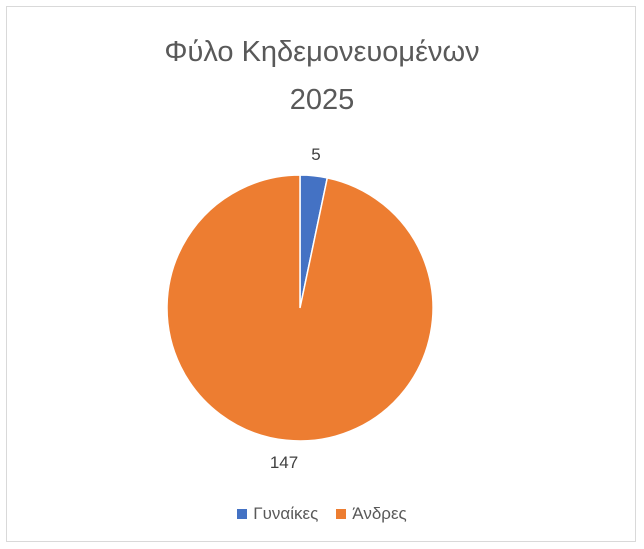 The height and width of the screenshot is (549, 644). I want to click on chart-title-year: 2025, so click(322, 100).